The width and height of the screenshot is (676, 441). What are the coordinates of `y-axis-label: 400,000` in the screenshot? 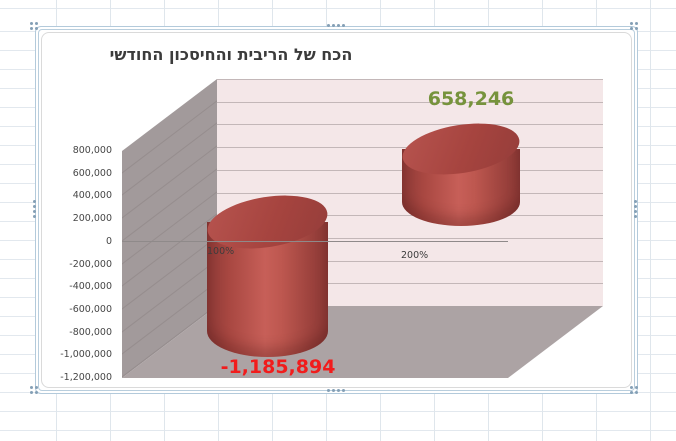 It's located at (92, 196).